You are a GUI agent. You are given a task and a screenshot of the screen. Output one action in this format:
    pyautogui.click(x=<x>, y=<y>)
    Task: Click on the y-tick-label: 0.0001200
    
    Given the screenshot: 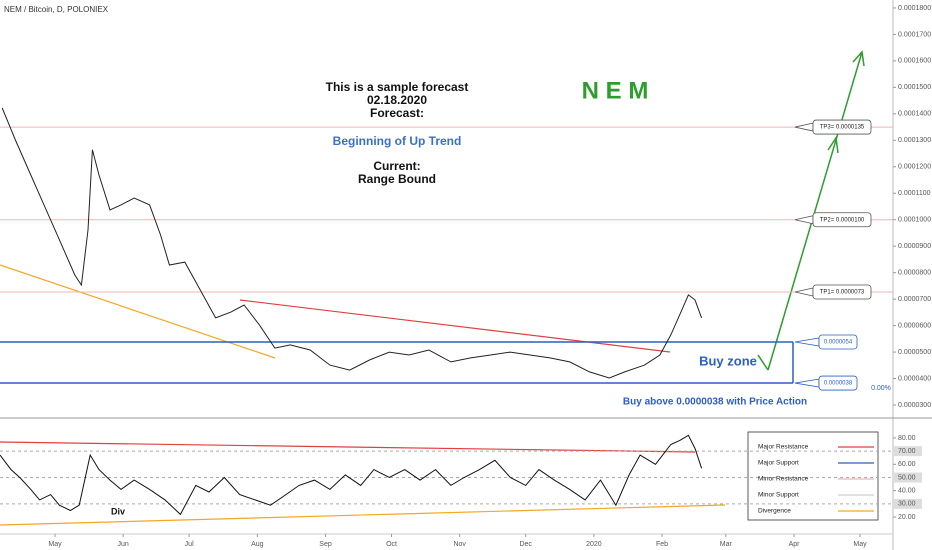 What is the action you would take?
    pyautogui.click(x=914, y=167)
    